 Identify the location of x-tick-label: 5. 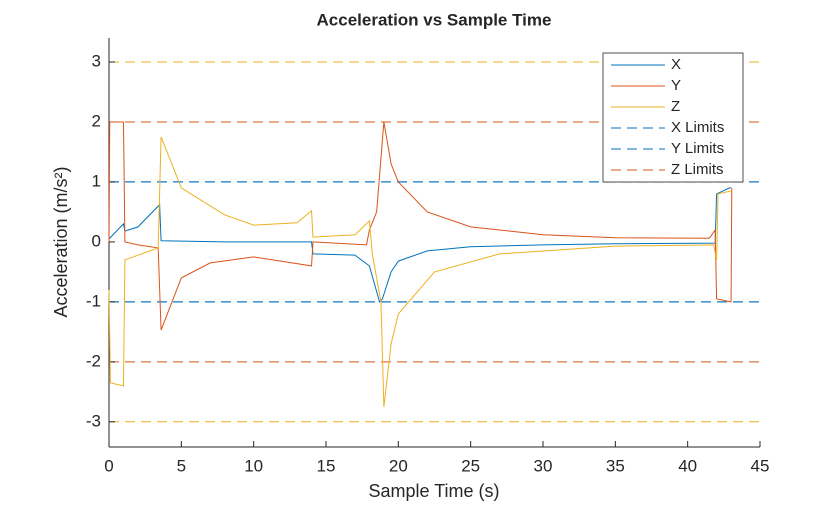
(181, 465).